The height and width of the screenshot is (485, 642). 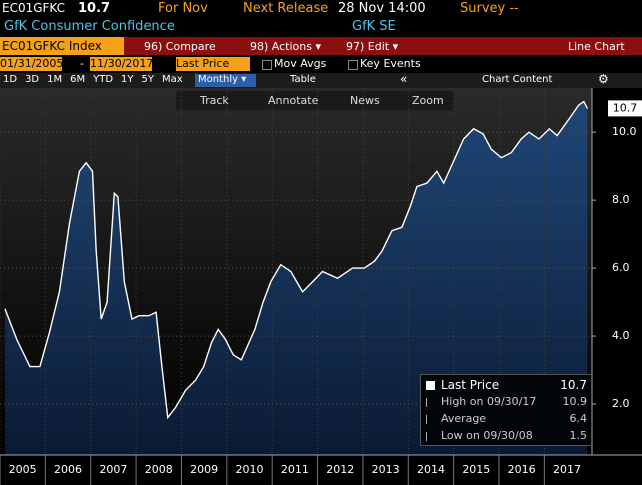 What do you see at coordinates (489, 401) in the screenshot?
I see `legend-label: High on 09/30/17` at bounding box center [489, 401].